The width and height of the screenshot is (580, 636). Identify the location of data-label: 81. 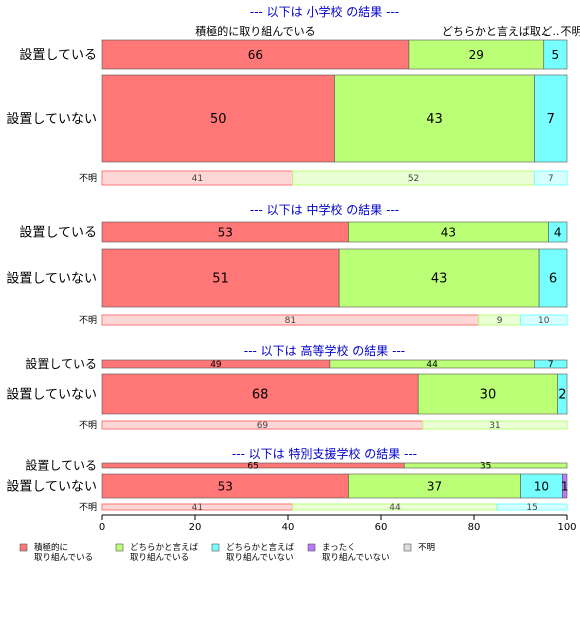
(290, 321).